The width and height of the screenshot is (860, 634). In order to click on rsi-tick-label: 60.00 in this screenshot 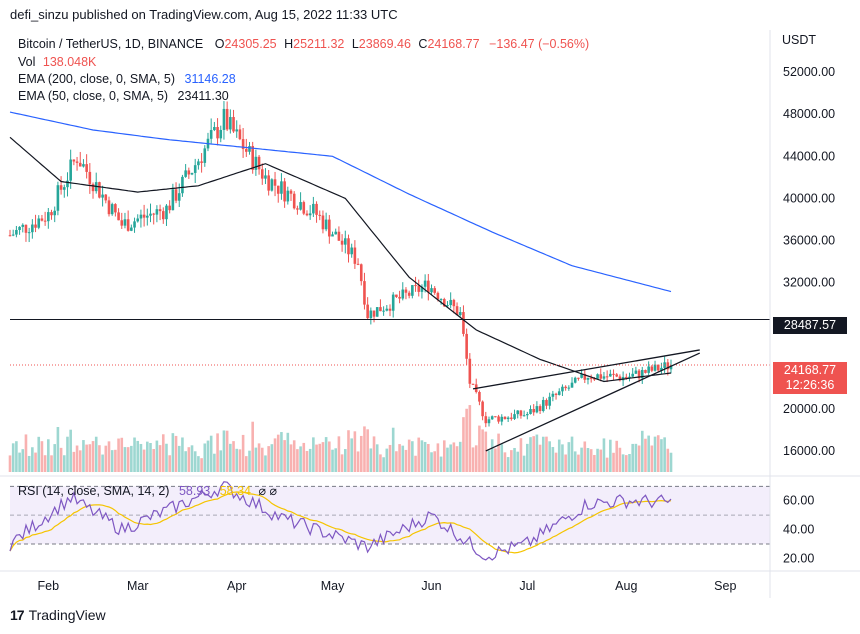, I will do `click(798, 501)`.